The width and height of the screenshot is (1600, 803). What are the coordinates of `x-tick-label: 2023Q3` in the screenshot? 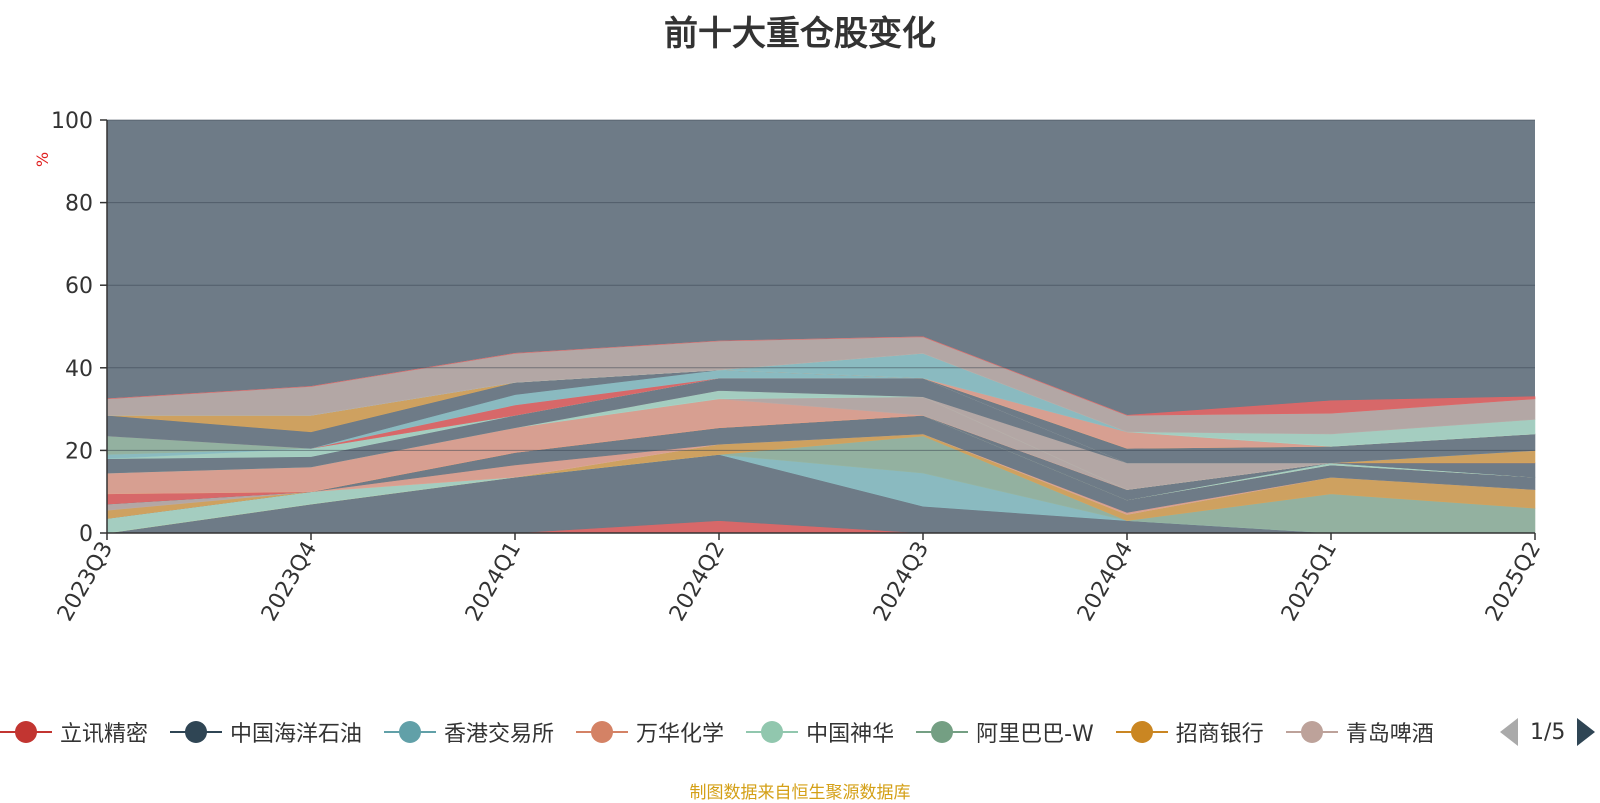 It's located at (85, 582).